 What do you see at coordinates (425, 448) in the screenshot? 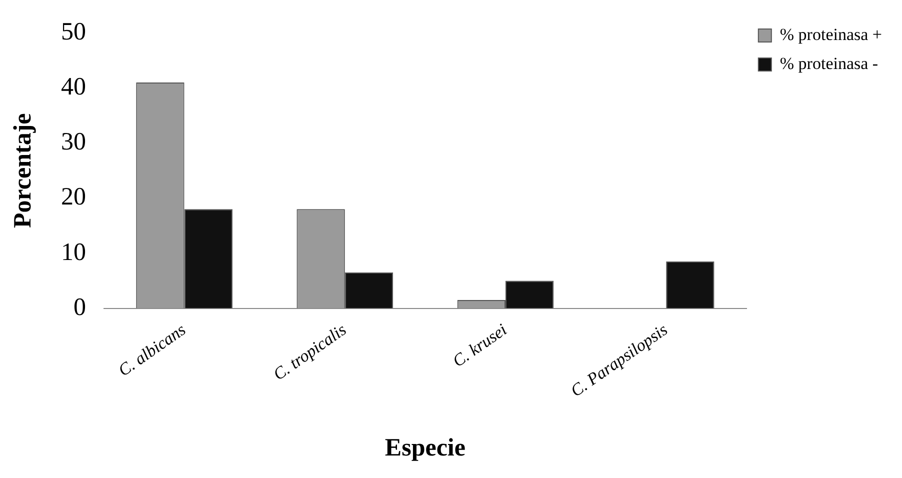
I see `x-axis-title: Especie` at bounding box center [425, 448].